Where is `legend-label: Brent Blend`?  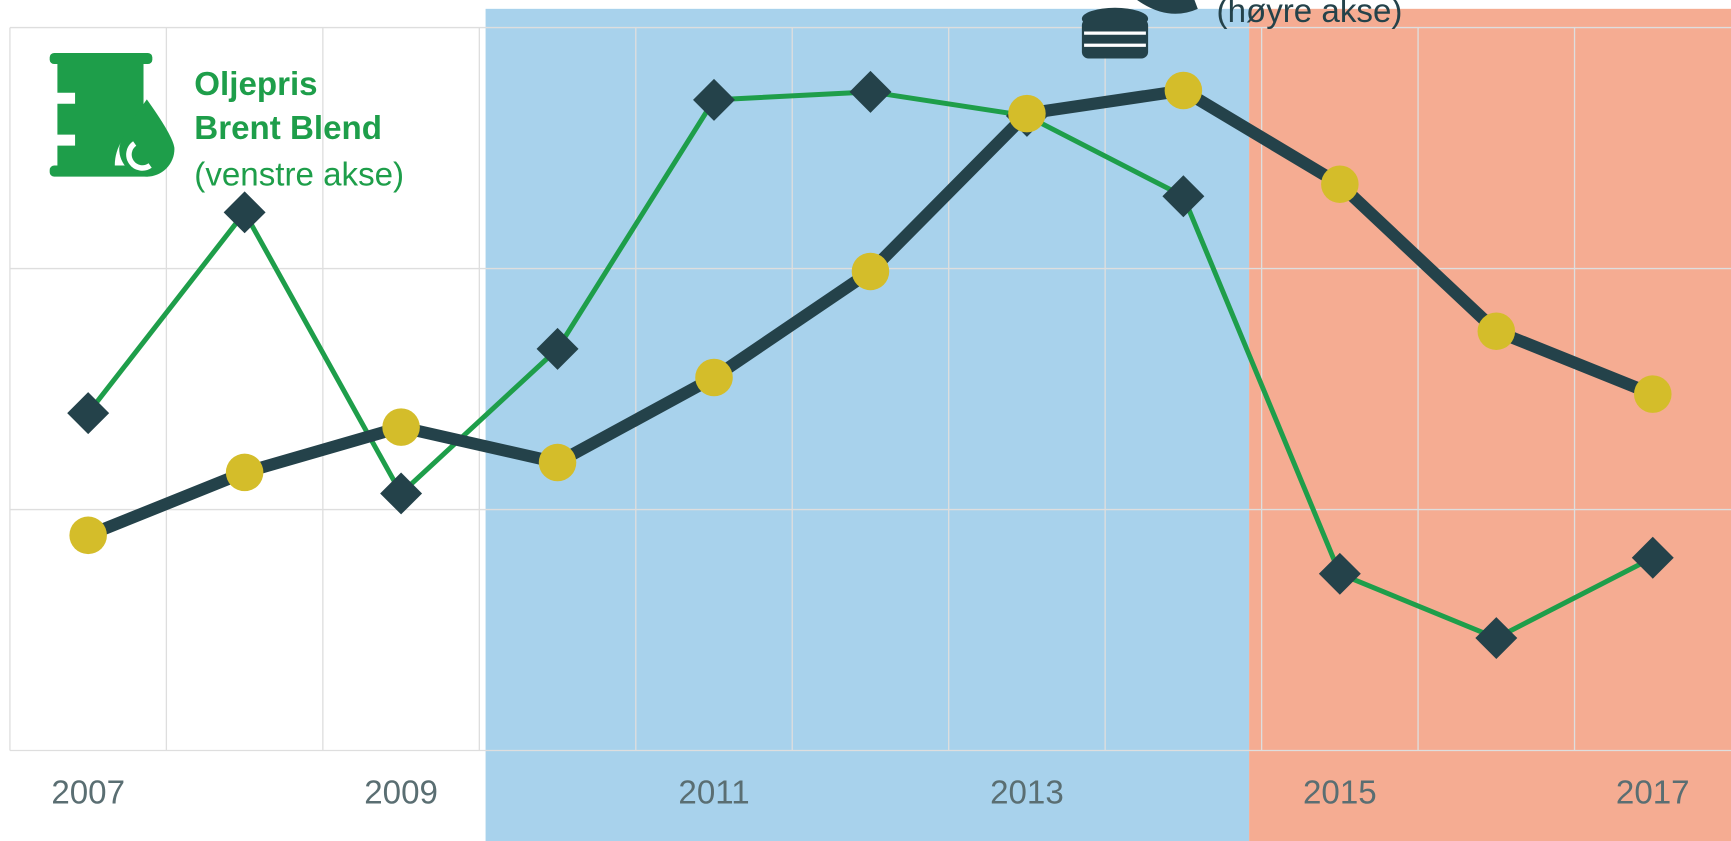
legend-label: Brent Blend is located at coordinates (288, 128).